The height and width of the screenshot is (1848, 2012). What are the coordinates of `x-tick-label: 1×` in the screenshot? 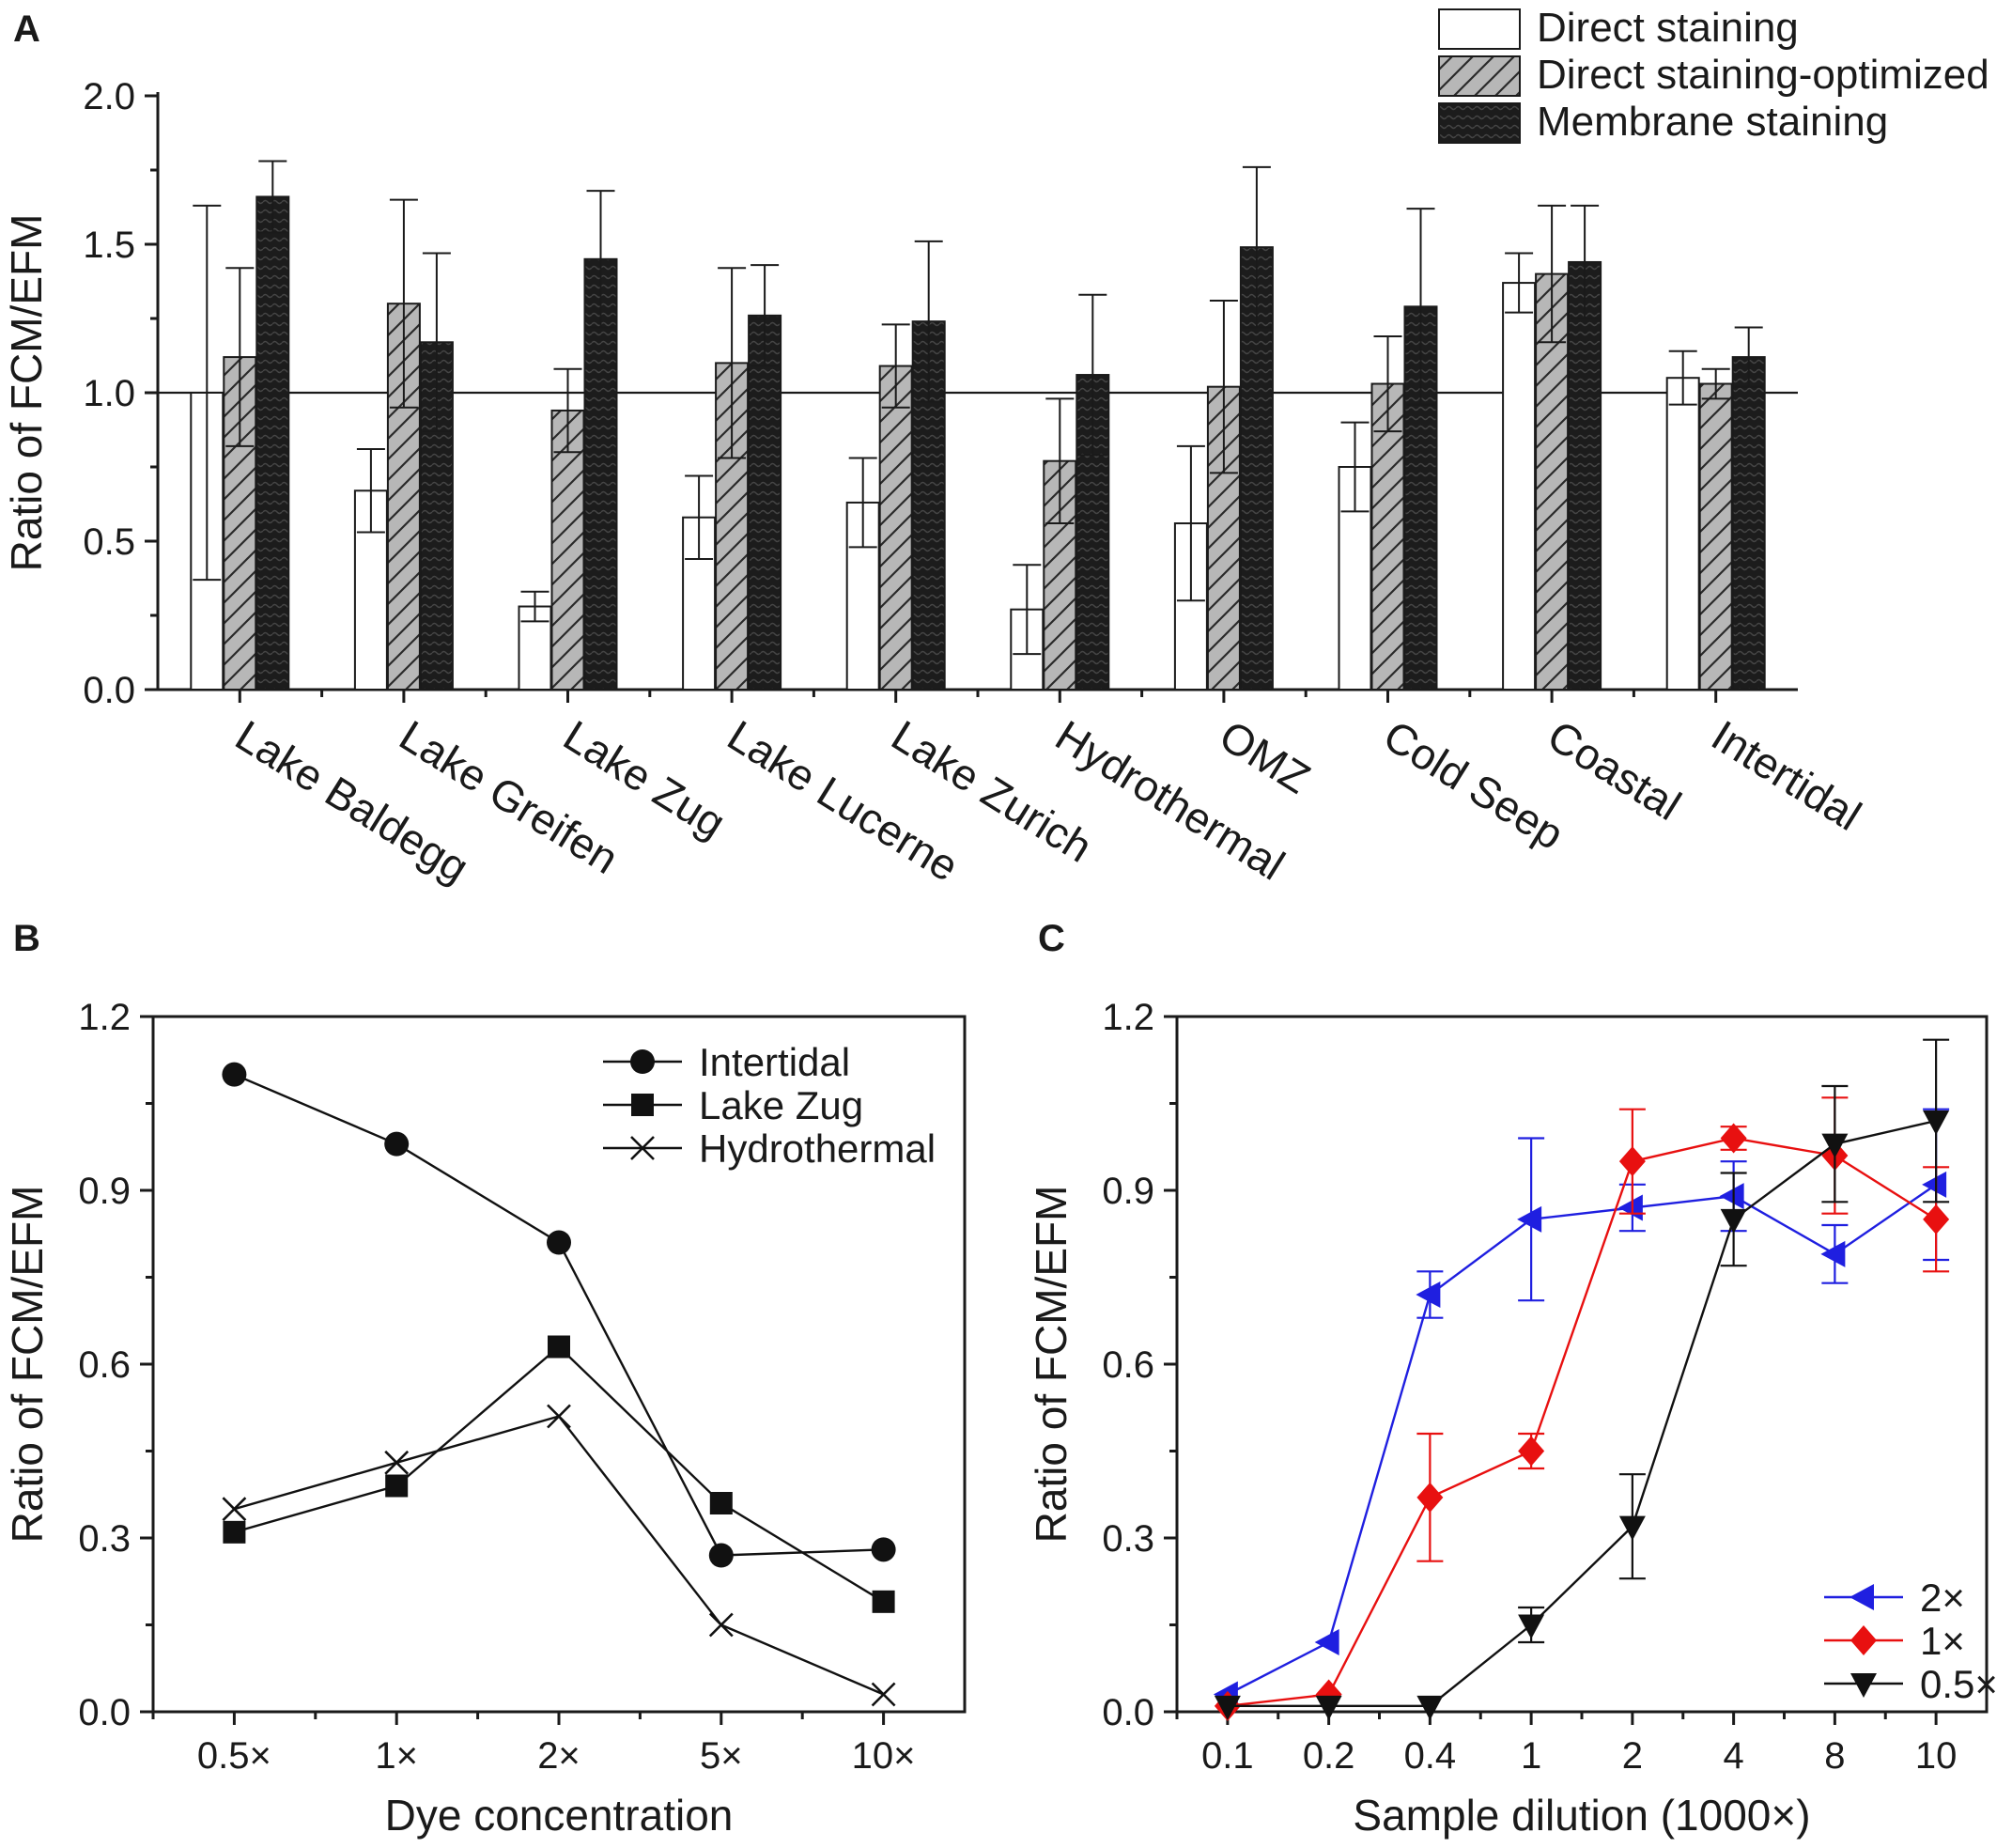 It's located at (397, 1756).